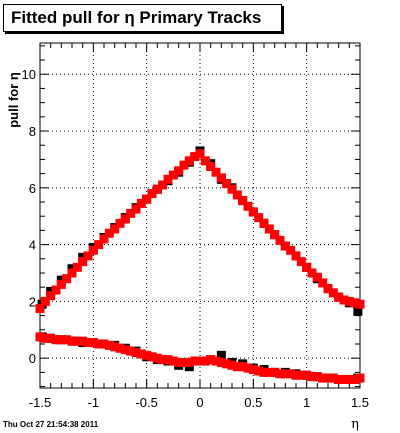  What do you see at coordinates (136, 17) in the screenshot?
I see `chart-title: Fitted pull for η Primary Tracks` at bounding box center [136, 17].